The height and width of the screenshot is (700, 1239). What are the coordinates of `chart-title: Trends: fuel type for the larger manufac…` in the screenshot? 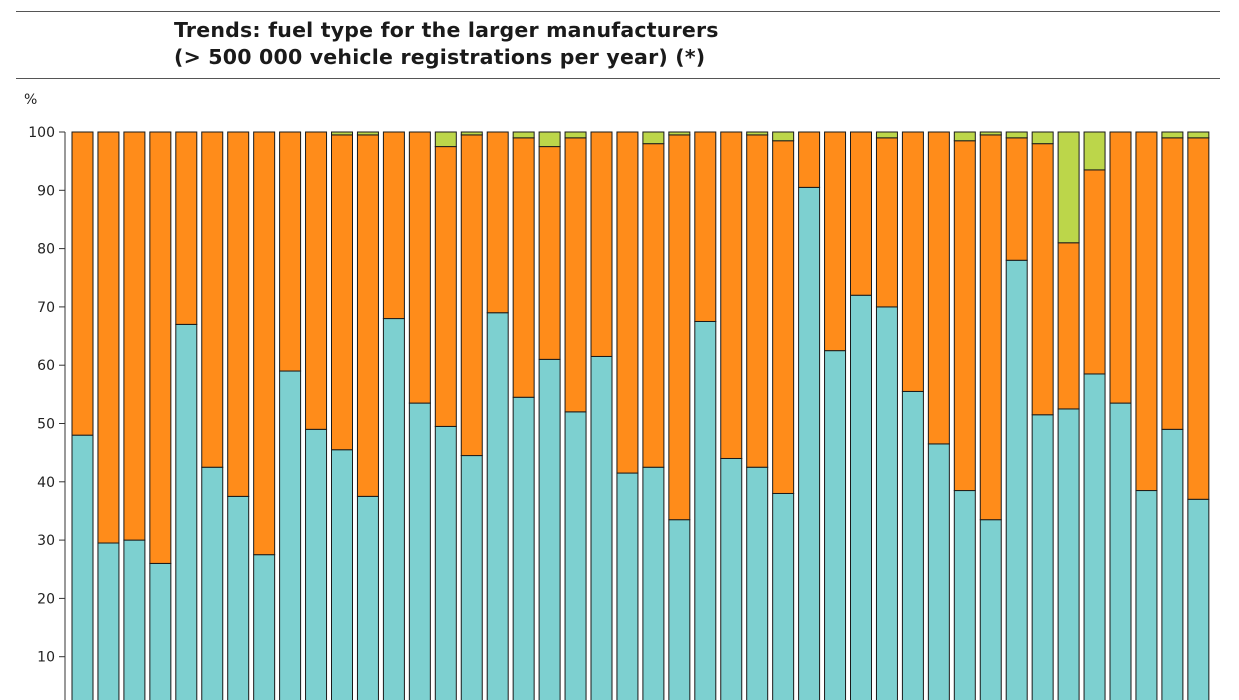 It's located at (446, 44).